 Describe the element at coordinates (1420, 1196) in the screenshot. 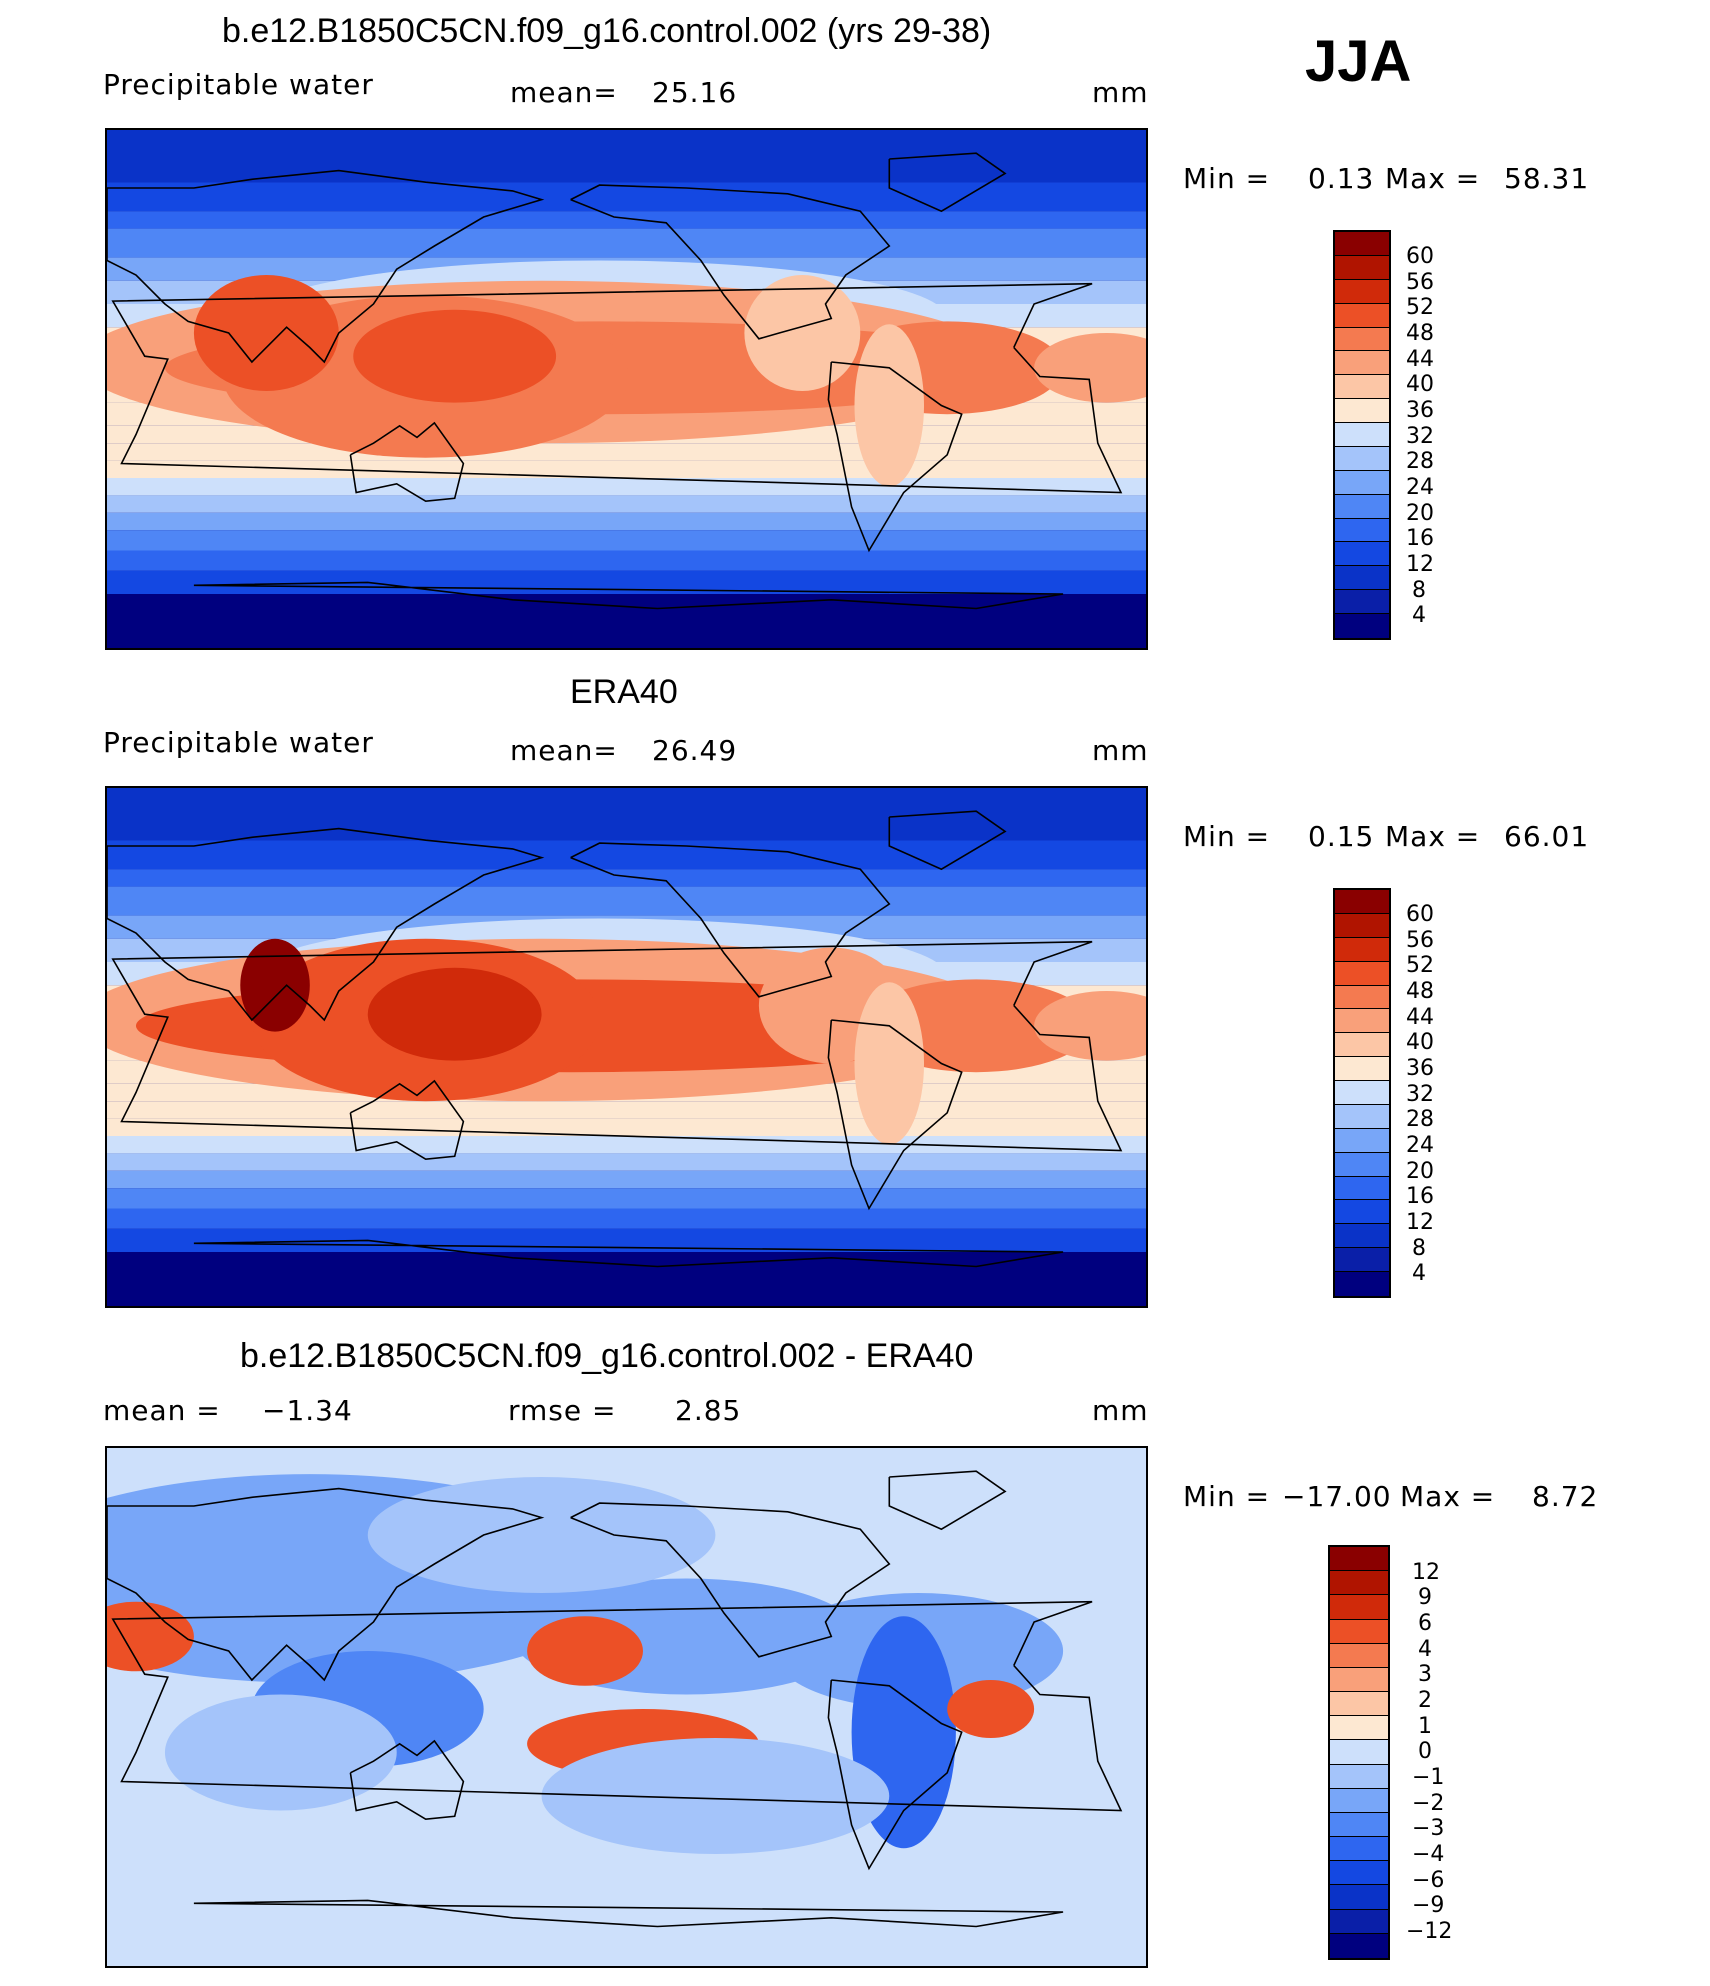

I see `colorbar-label: 16` at that location.